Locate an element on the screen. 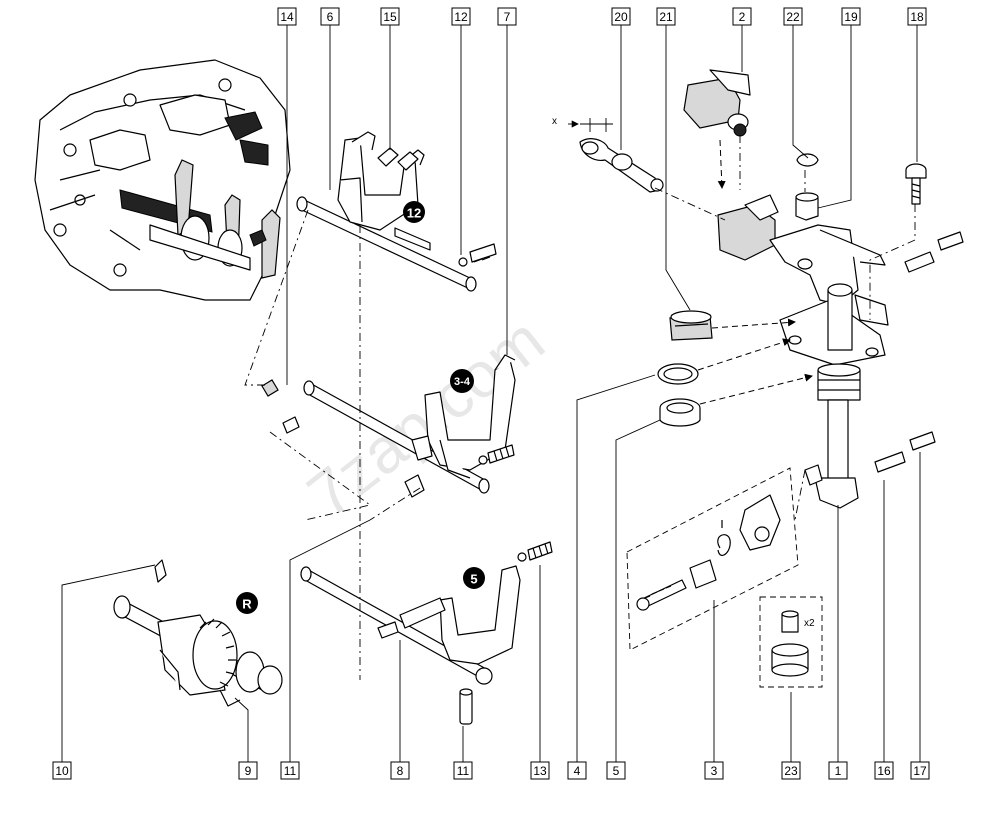 The height and width of the screenshot is (820, 1000). callout-10-label: 10 is located at coordinates (62, 771).